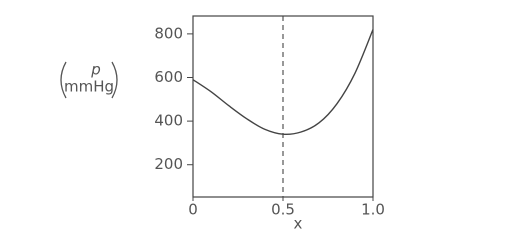  Describe the element at coordinates (95, 70) in the screenshot. I see `y-label-quantity: p` at that location.